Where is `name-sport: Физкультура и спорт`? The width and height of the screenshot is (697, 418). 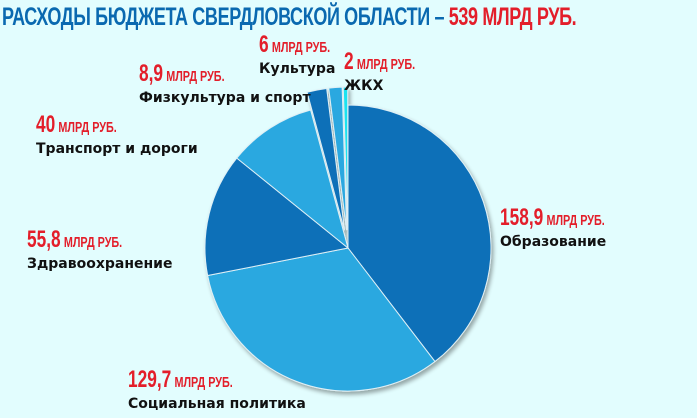 name-sport: Физкультура и спорт is located at coordinates (225, 98).